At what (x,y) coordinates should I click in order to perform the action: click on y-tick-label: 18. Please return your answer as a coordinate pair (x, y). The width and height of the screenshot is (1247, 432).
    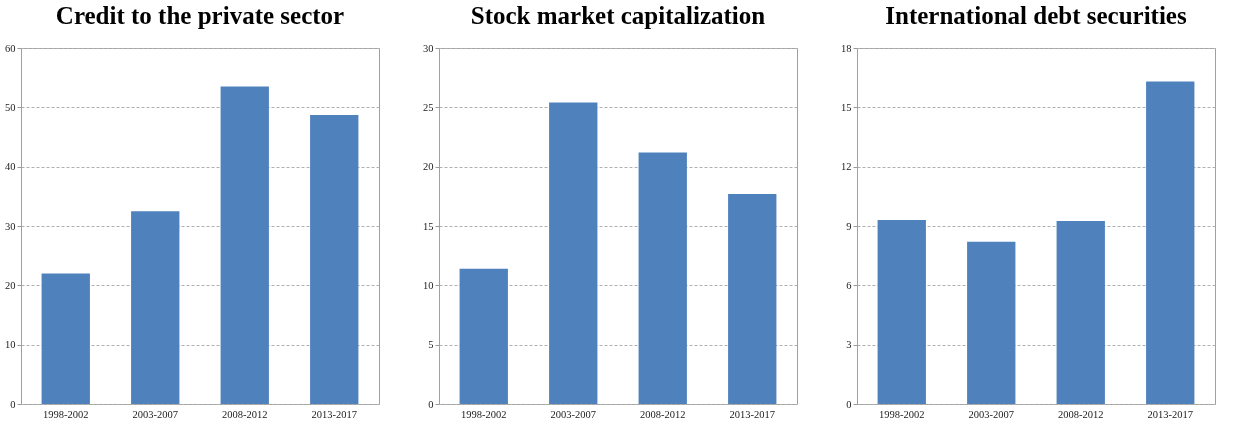
    Looking at the image, I should click on (846, 48).